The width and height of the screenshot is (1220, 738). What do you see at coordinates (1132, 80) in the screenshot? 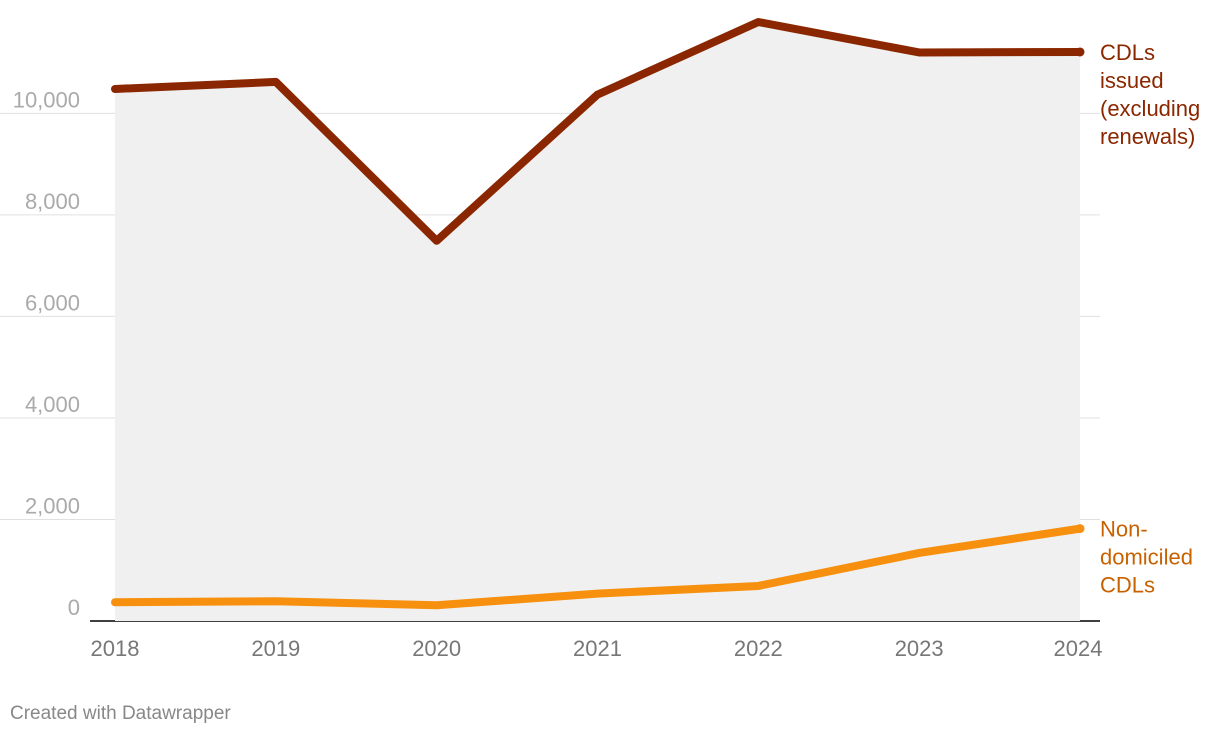
I see `series-label-line: issued` at bounding box center [1132, 80].